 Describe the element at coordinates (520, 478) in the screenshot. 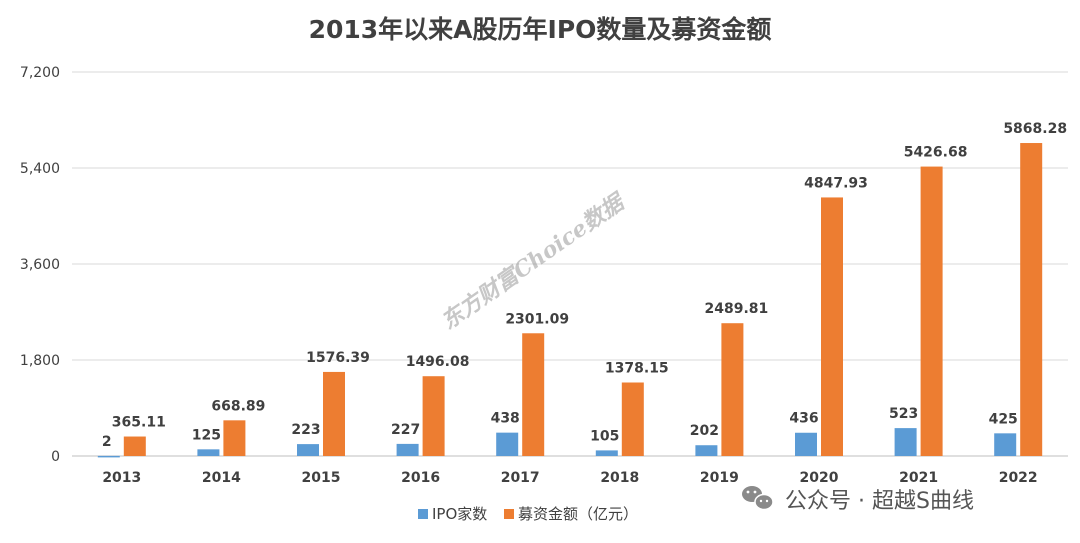

I see `x-tick-label: 2017` at that location.